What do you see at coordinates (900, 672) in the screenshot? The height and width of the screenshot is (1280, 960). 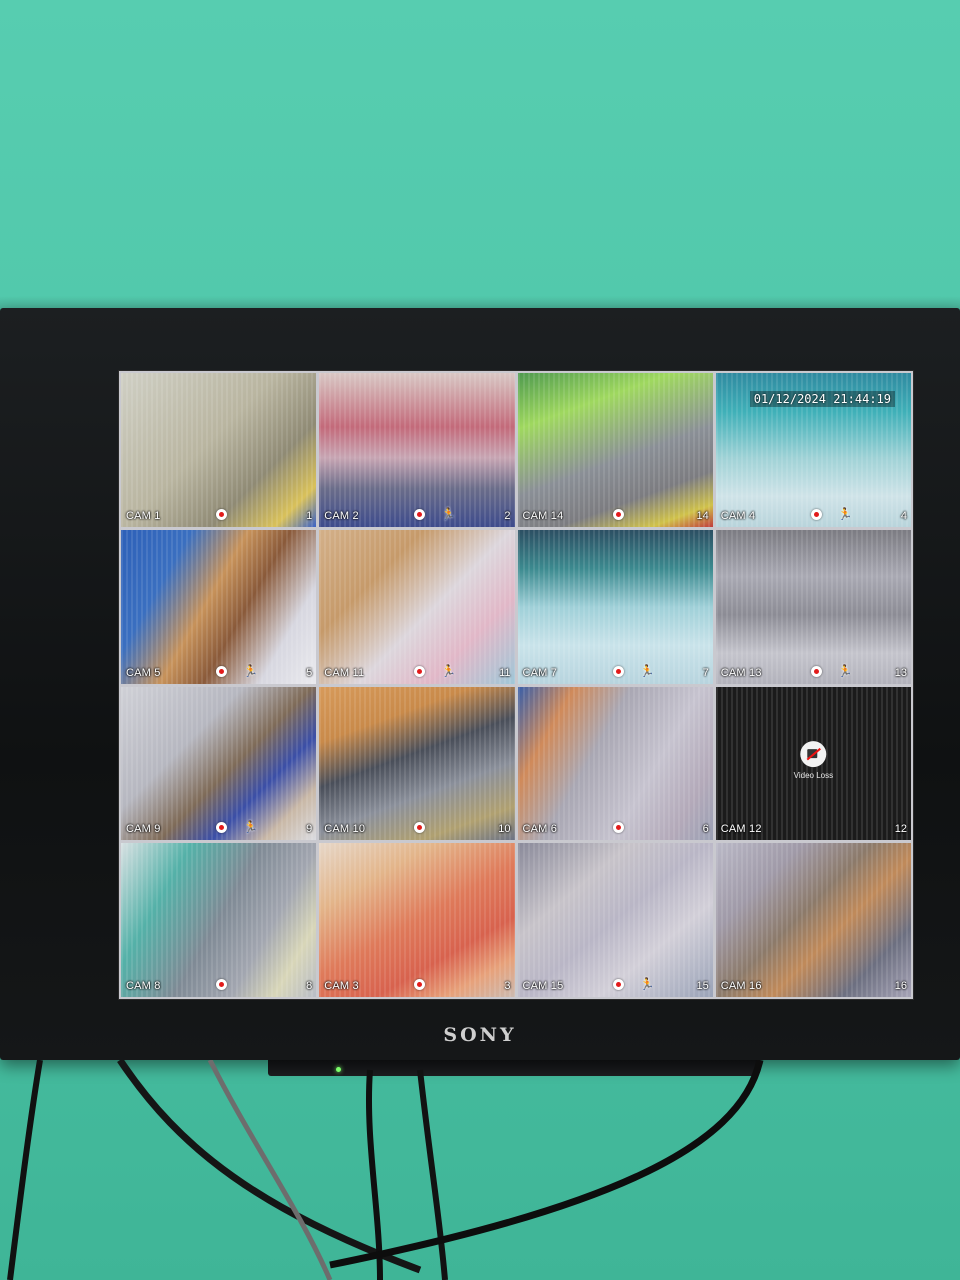 I see `camera-number: 13` at bounding box center [900, 672].